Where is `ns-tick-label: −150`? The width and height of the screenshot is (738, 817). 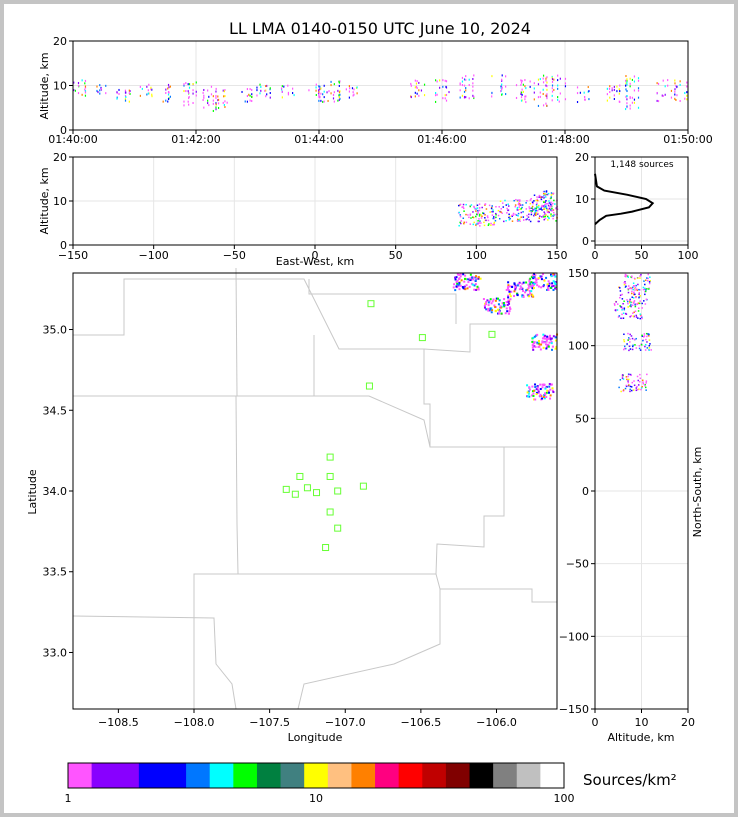
ns-tick-label: −150 is located at coordinates (574, 709).